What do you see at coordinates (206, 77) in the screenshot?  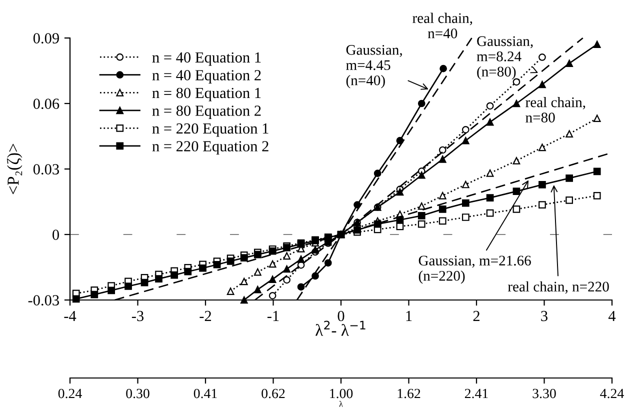 I see `legend-label: n = 40 Equation 2` at bounding box center [206, 77].